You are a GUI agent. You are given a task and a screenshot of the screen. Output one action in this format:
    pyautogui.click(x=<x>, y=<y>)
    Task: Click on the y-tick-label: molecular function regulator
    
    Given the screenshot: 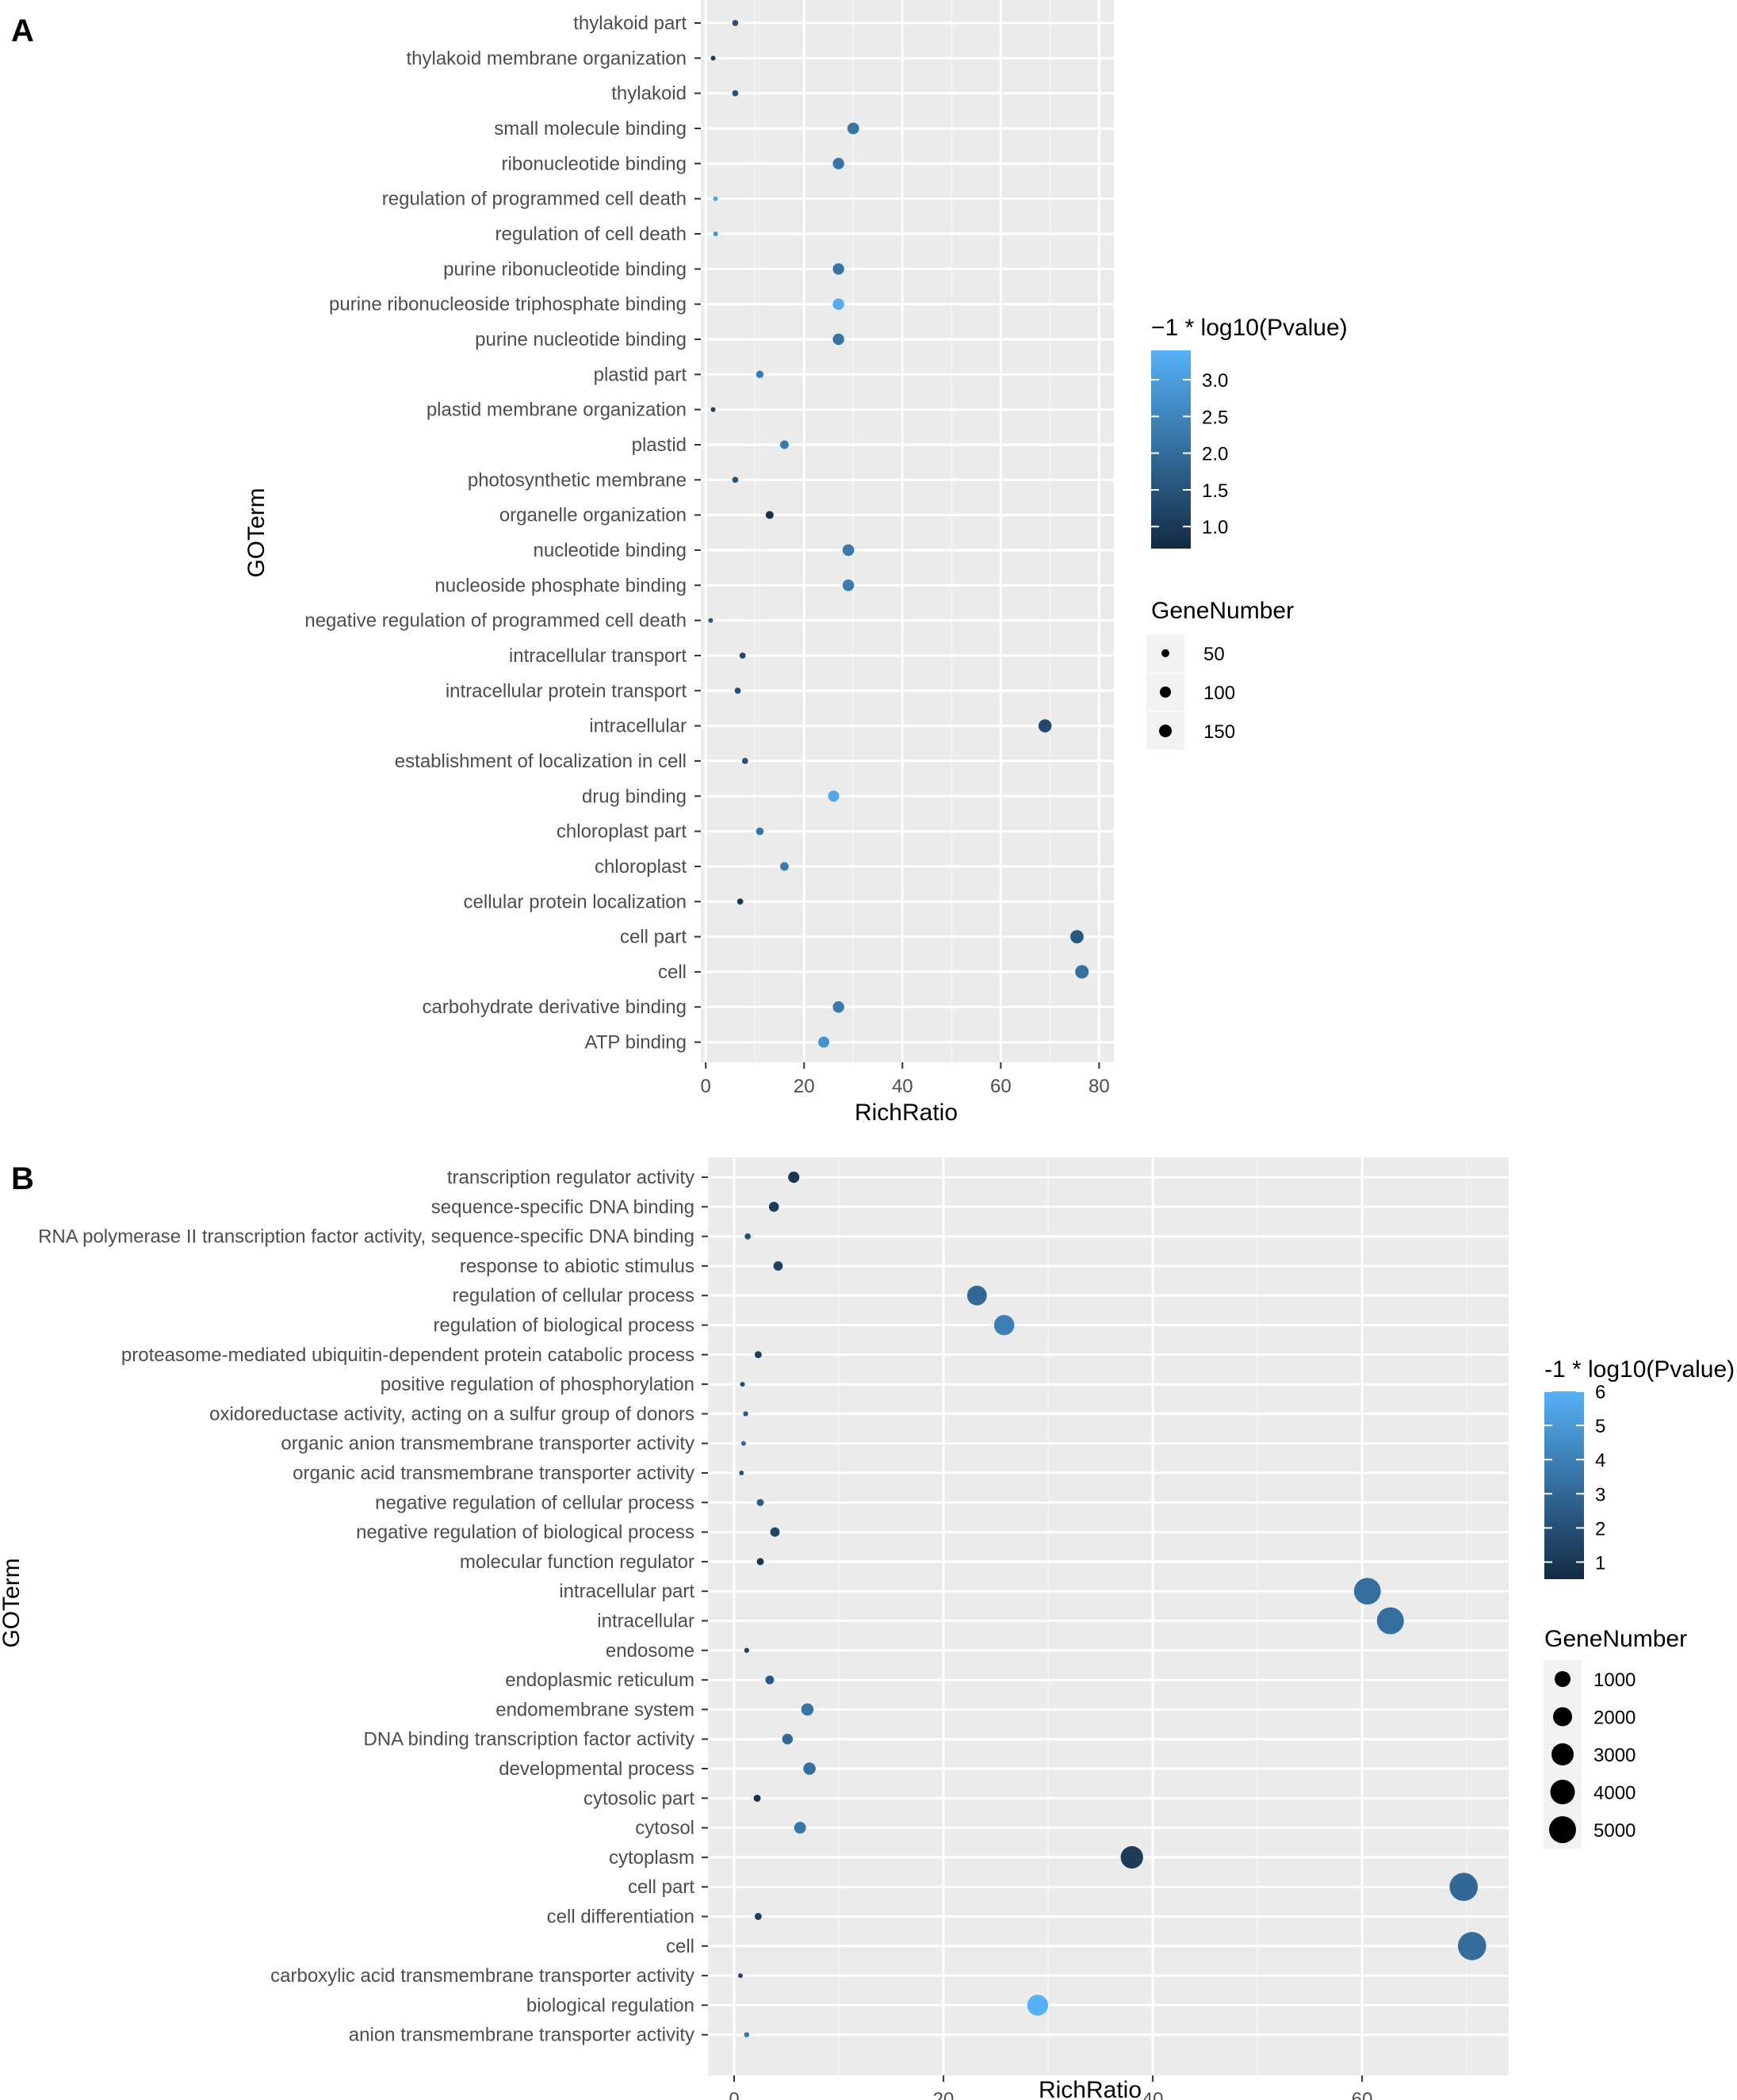 What is the action you would take?
    pyautogui.click(x=577, y=1562)
    